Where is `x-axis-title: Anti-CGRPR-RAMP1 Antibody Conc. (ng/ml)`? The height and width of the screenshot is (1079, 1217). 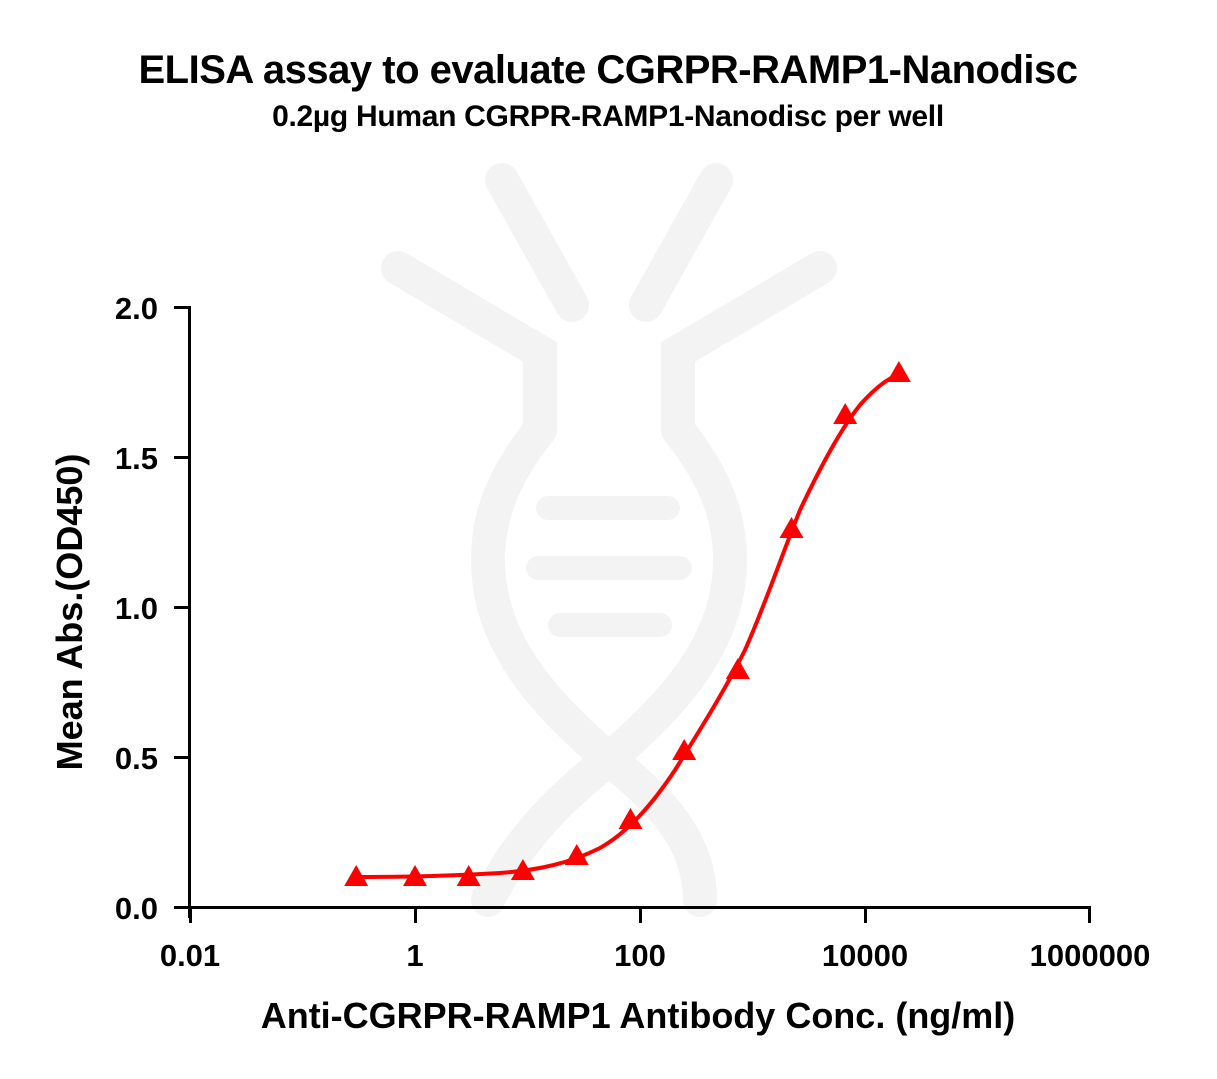
x-axis-title: Anti-CGRPR-RAMP1 Antibody Conc. (ng/ml) is located at coordinates (638, 1015).